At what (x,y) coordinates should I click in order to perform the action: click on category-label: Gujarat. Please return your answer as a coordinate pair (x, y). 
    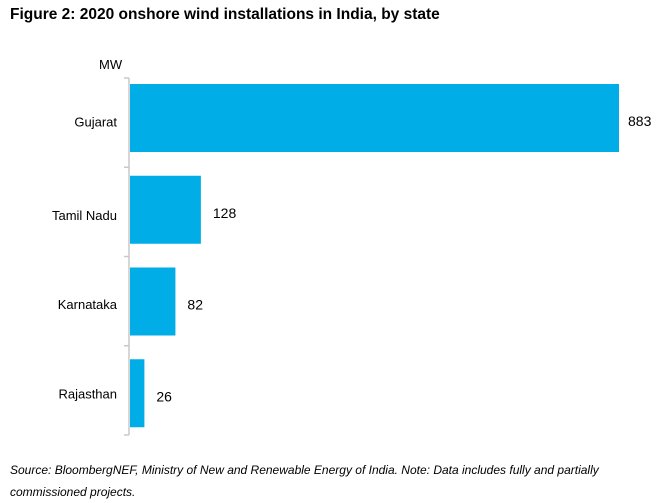
    Looking at the image, I should click on (95, 122).